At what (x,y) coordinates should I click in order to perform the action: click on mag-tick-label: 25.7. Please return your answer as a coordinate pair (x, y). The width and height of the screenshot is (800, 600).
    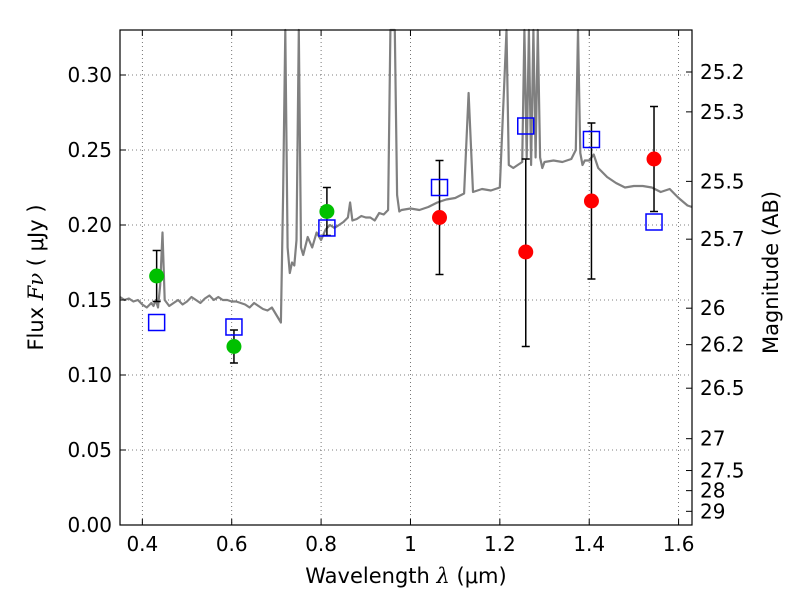
    Looking at the image, I should click on (722, 239).